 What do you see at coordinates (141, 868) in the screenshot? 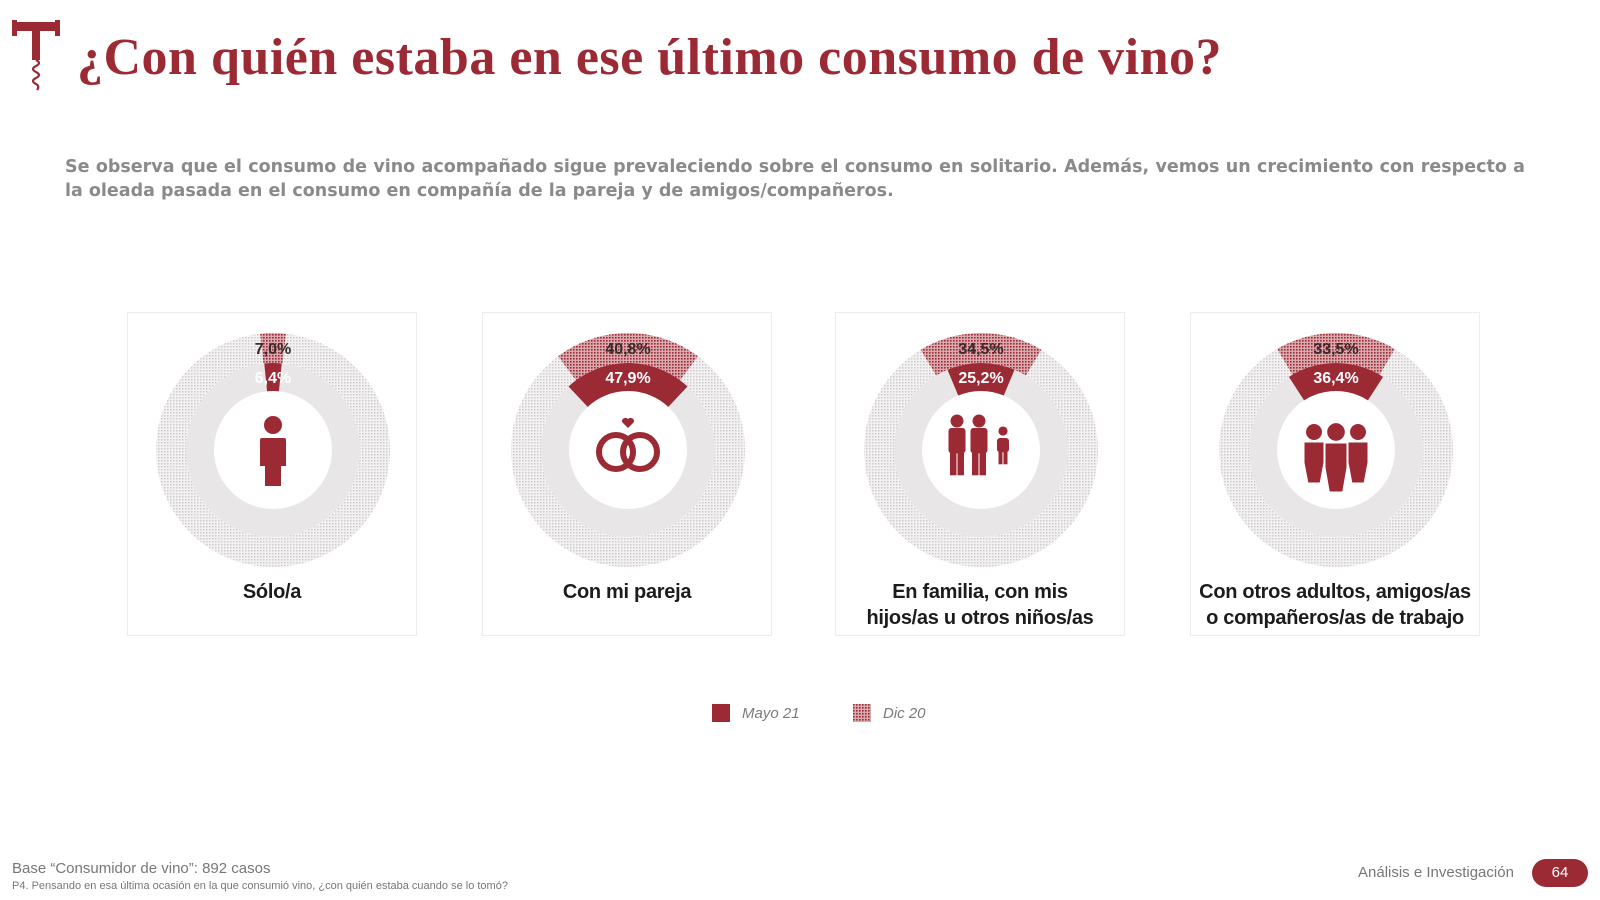
I see `footer-base: Base “Consumidor de vino”: 892 casos` at bounding box center [141, 868].